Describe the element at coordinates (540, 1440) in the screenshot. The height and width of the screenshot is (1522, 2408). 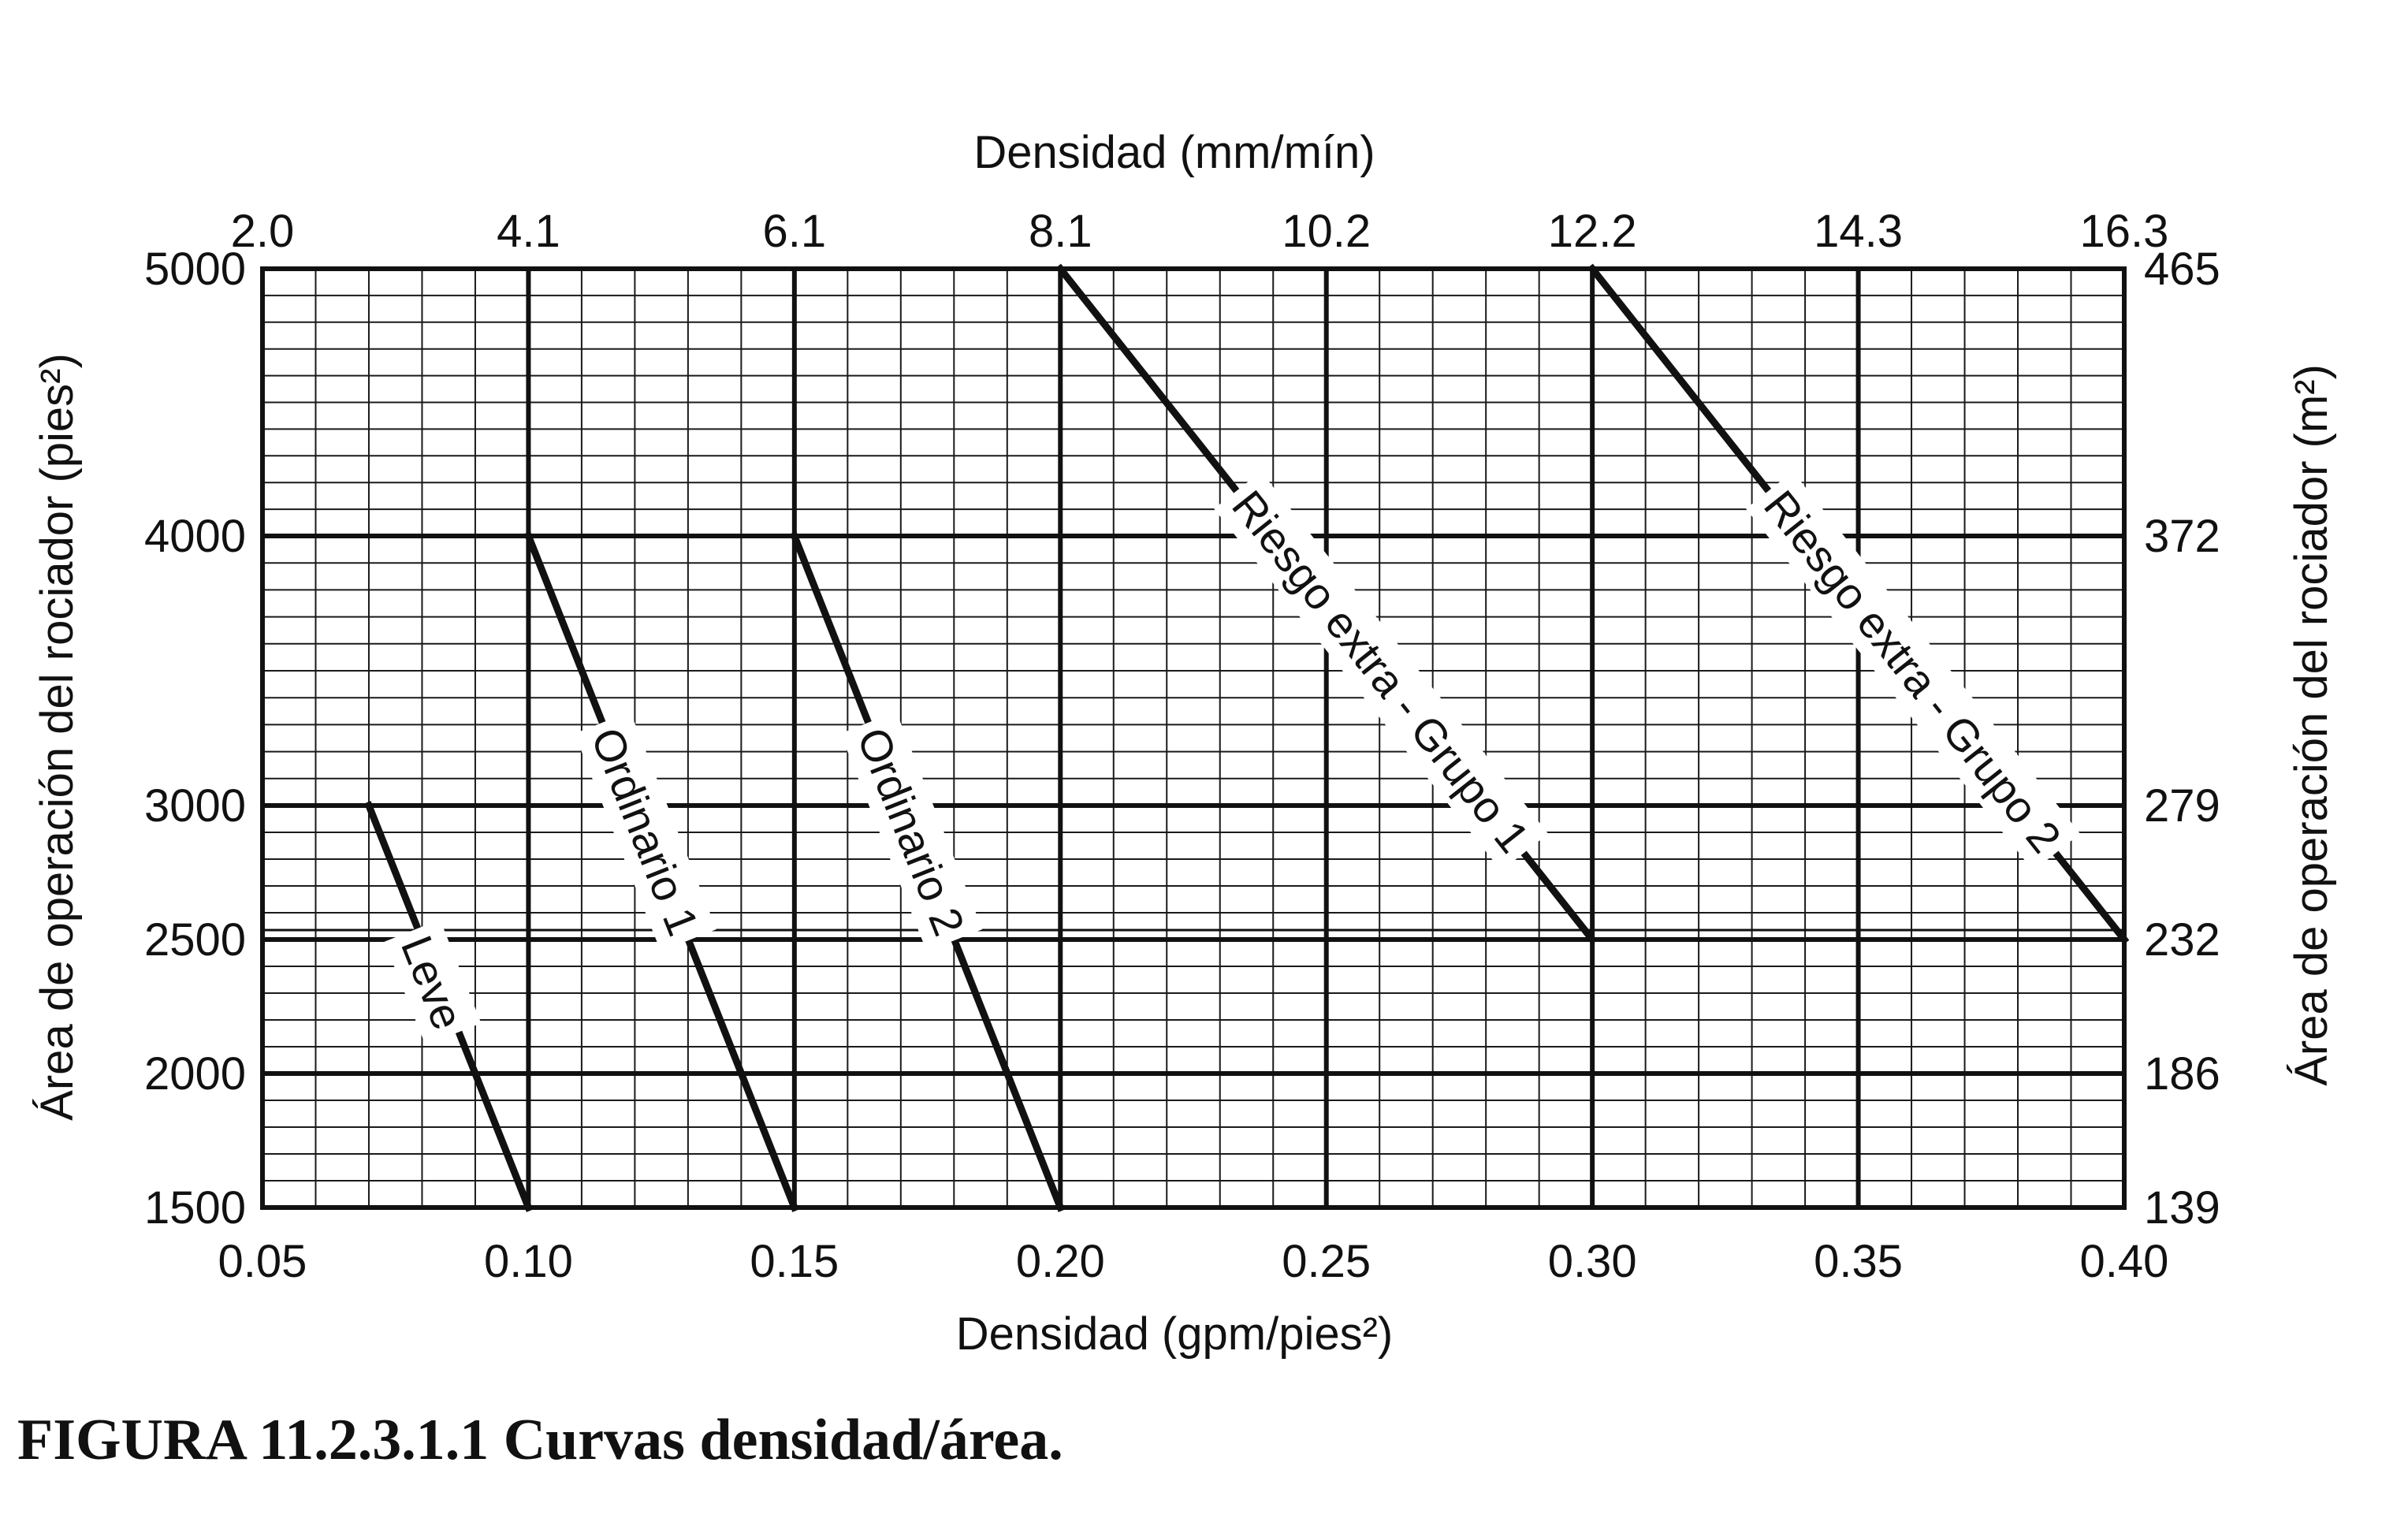
I see `figure-caption: FIGURA 11.2.3.1.1 Curvas densidad/área.` at that location.